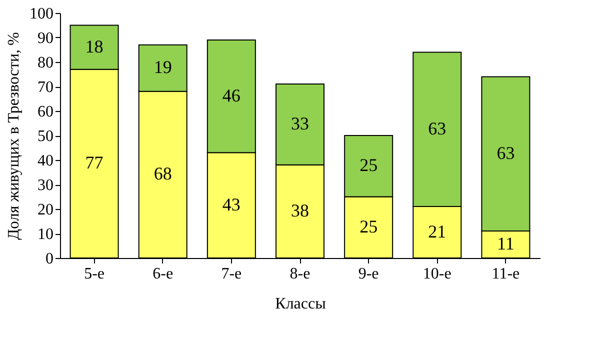 This screenshot has height=349, width=591. Describe the element at coordinates (46, 161) in the screenshot. I see `y-tick-label: 40` at that location.